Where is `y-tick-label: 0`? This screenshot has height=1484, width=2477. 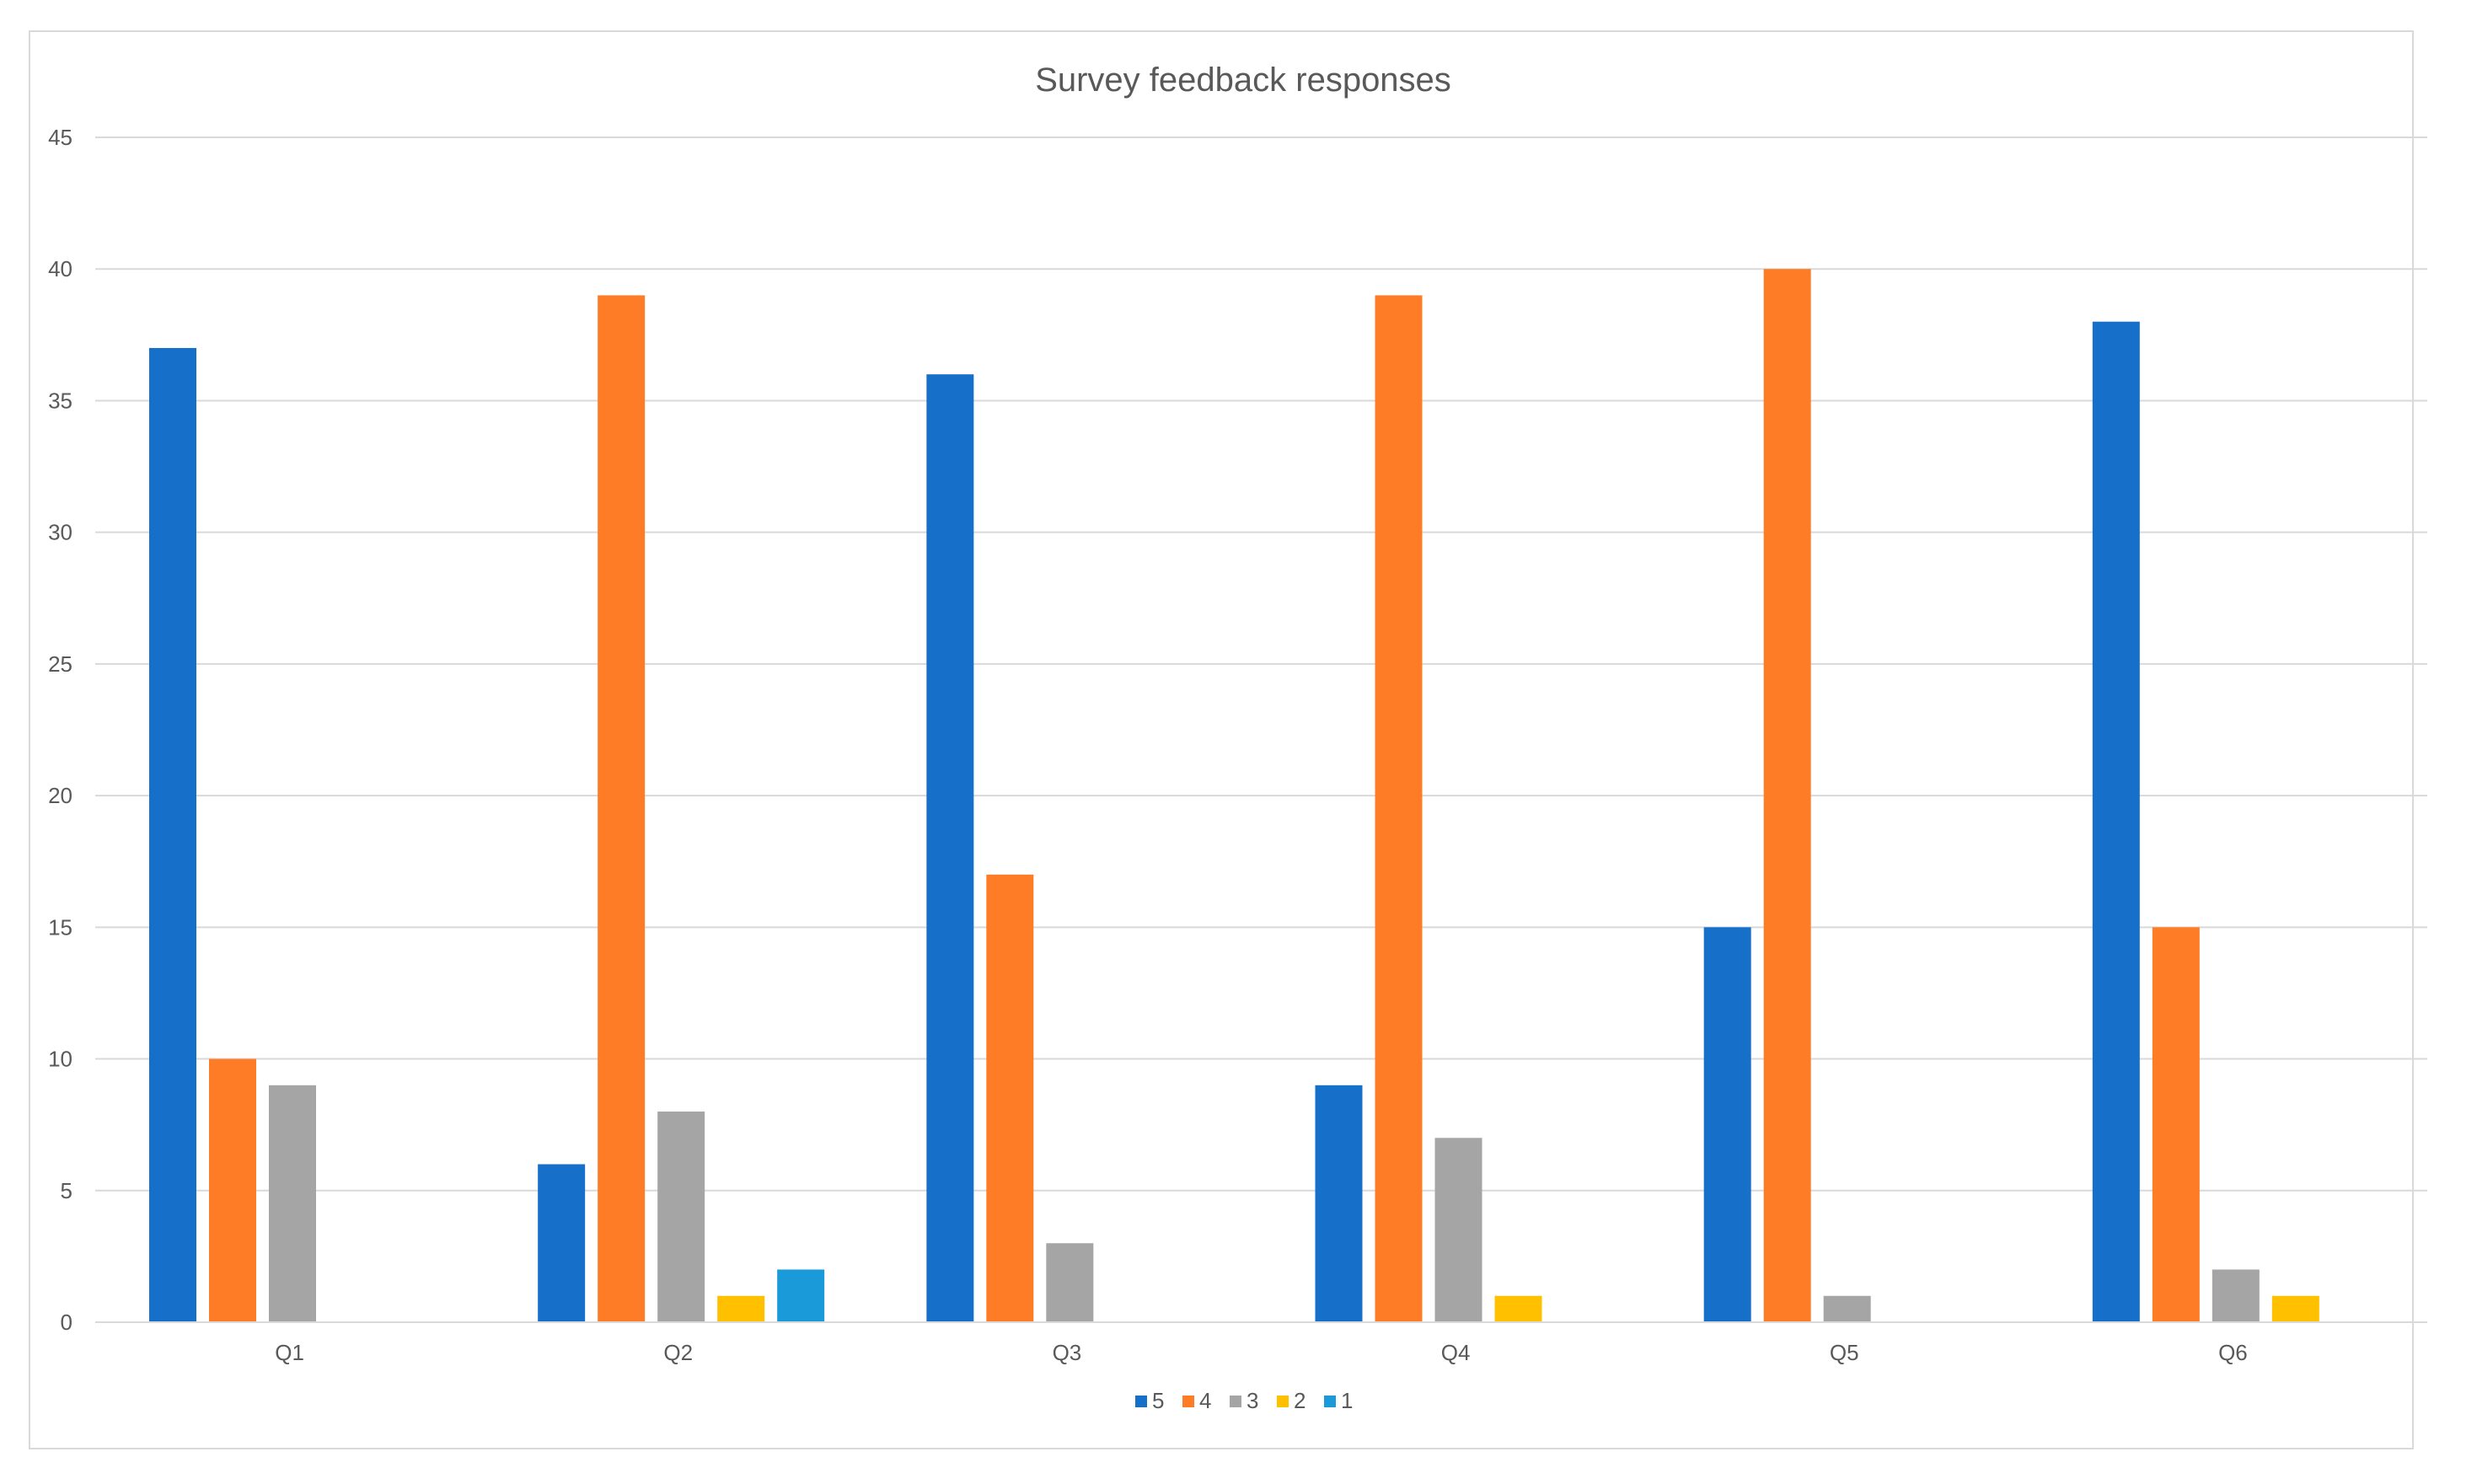 y-tick-label: 0 is located at coordinates (66, 1322).